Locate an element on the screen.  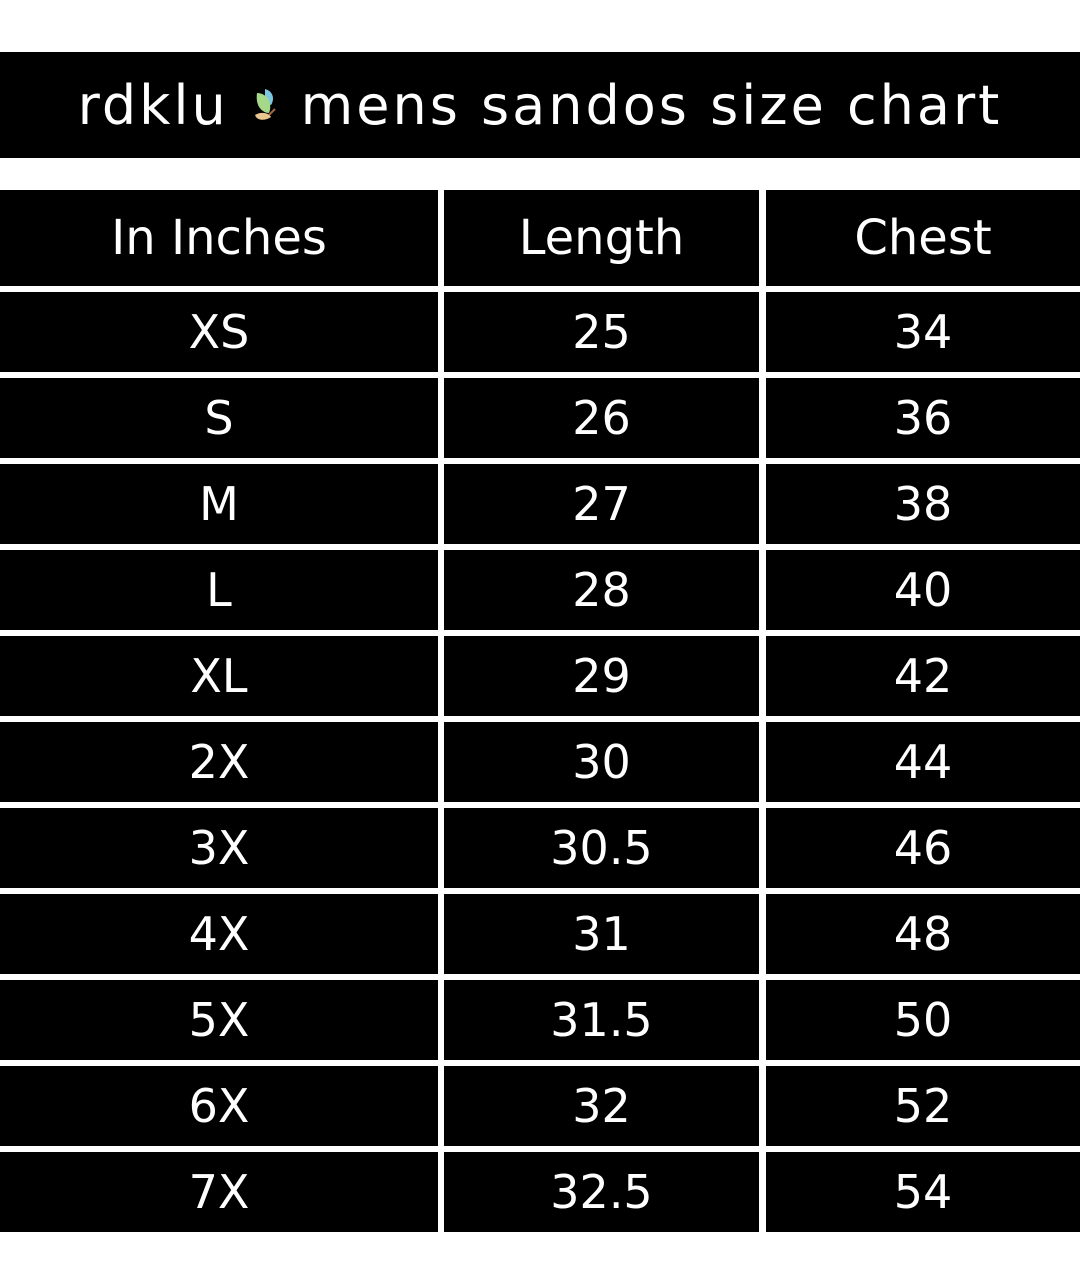
table-row: M 27 38 is located at coordinates (540, 504).